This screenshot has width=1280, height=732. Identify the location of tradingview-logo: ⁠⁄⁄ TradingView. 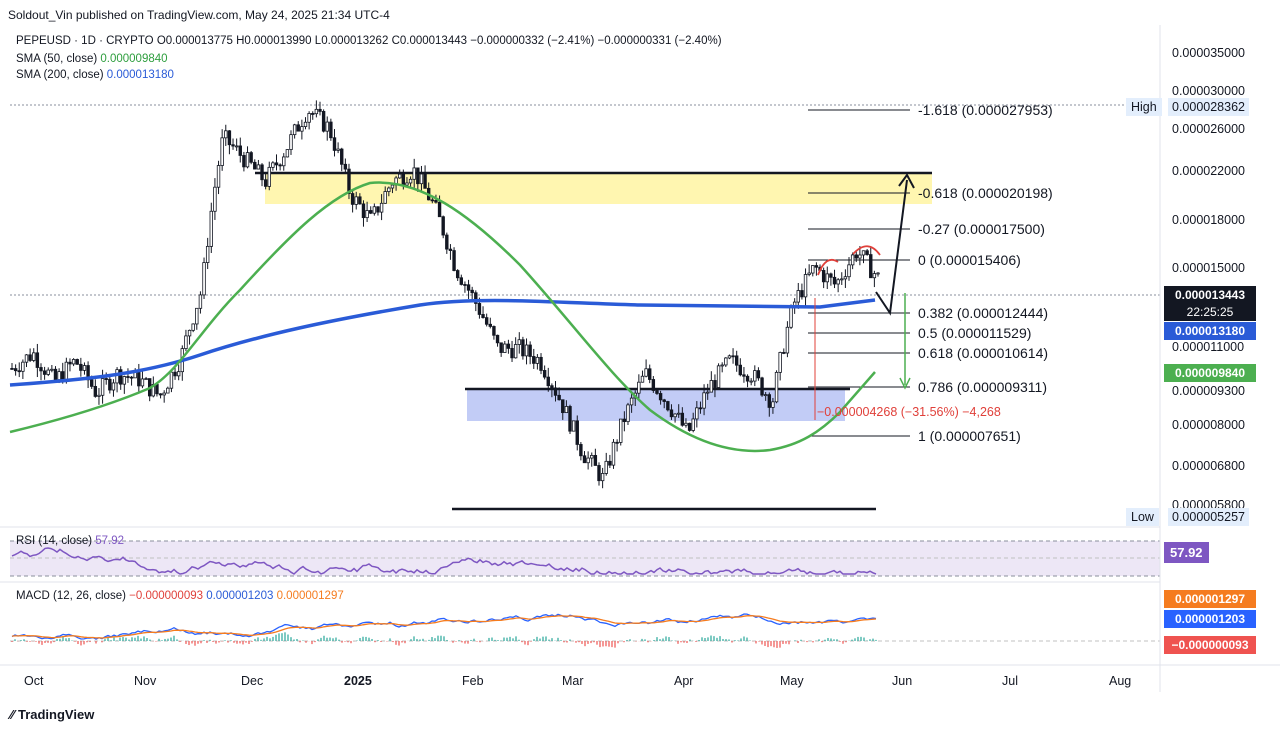
(52, 714).